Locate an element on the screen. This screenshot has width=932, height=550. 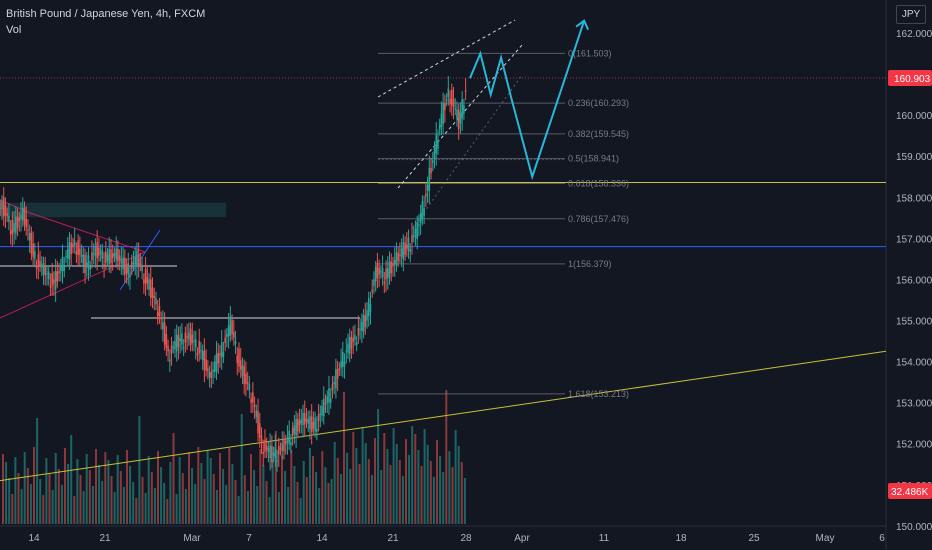
time-tick-label: 11 is located at coordinates (604, 538).